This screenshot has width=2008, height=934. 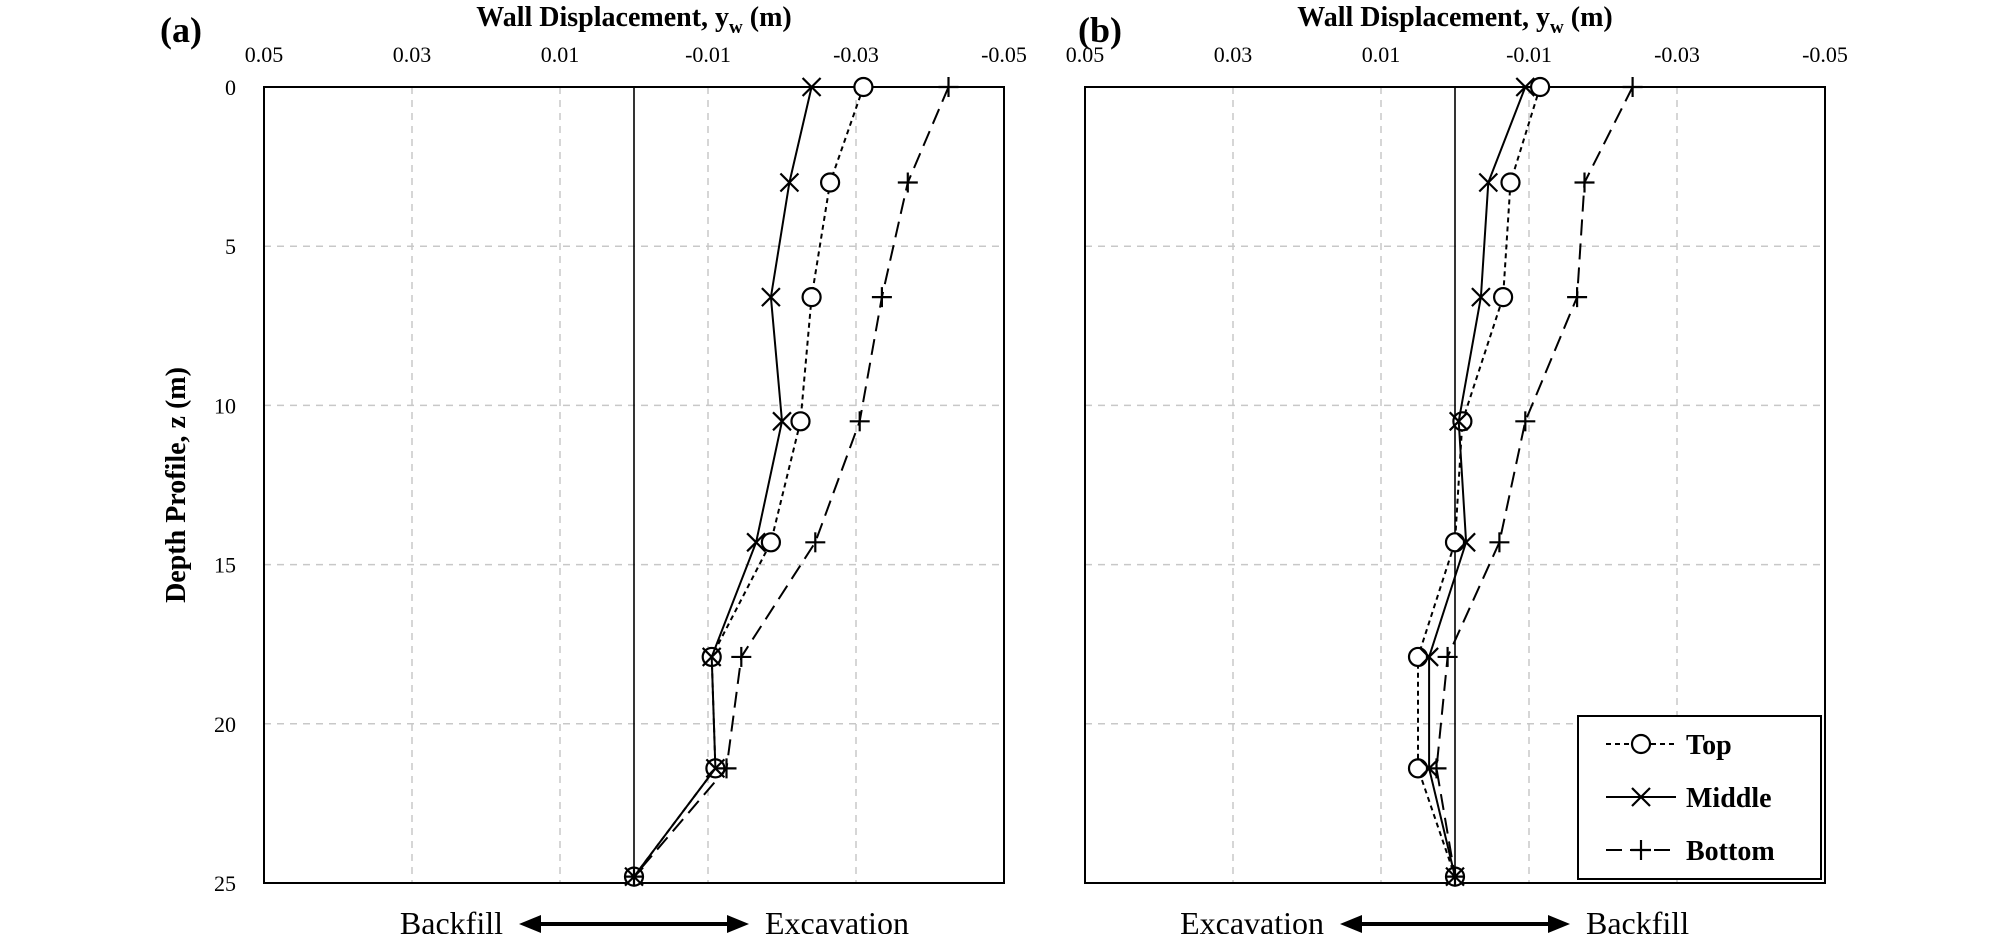 What do you see at coordinates (176, 485) in the screenshot?
I see `panel-a-y-axis-label: Depth Profile, z (m)` at bounding box center [176, 485].